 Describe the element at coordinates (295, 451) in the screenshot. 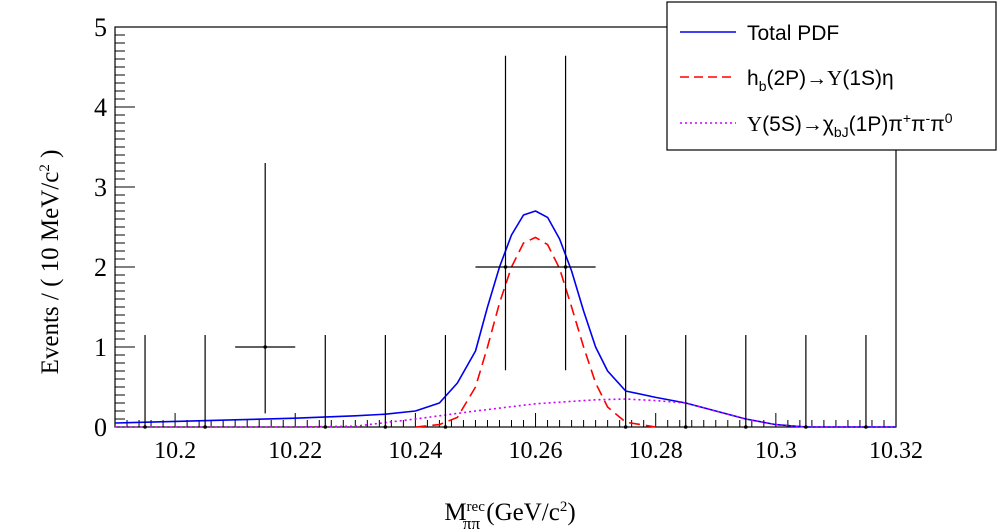

I see `x-tick-label: 10.22` at that location.